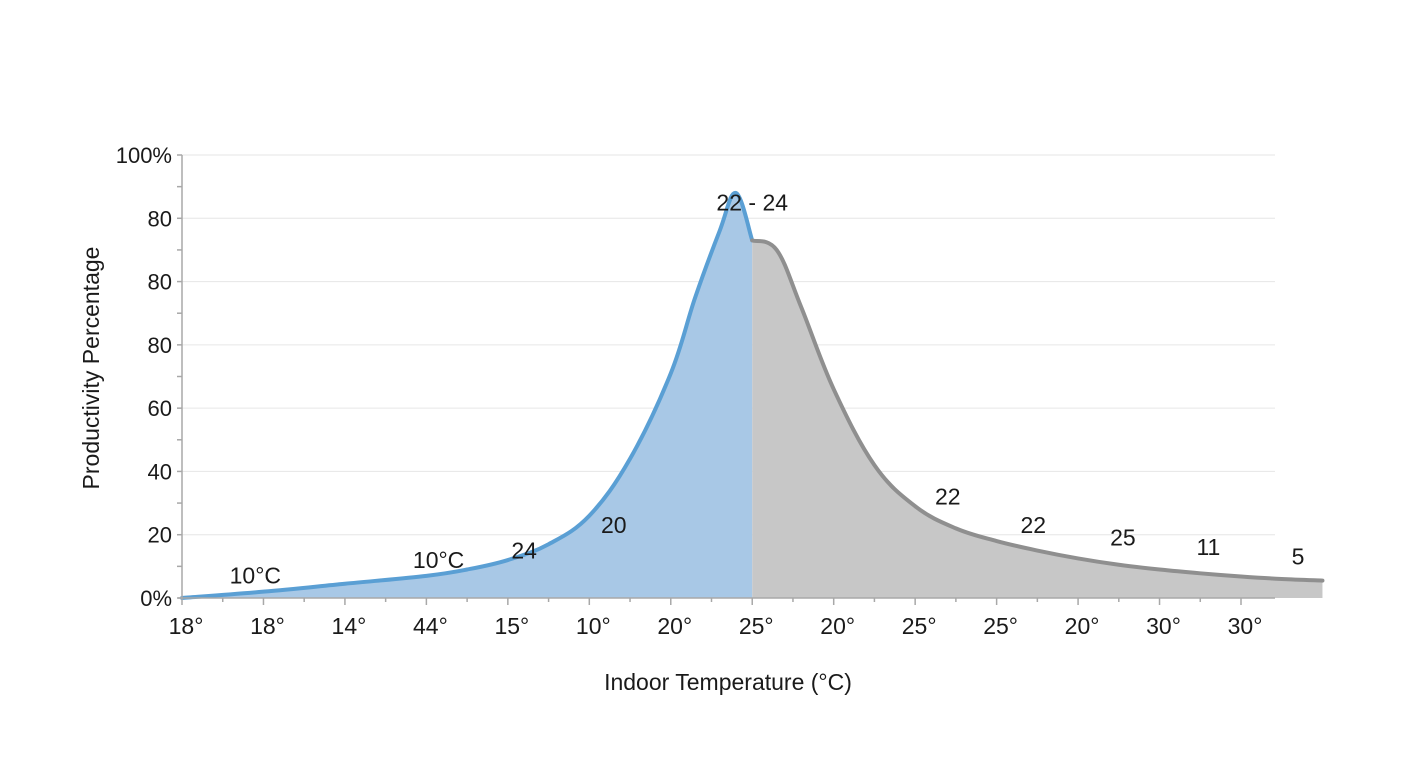  Describe the element at coordinates (144, 155) in the screenshot. I see `y-tick-label: 100%` at that location.